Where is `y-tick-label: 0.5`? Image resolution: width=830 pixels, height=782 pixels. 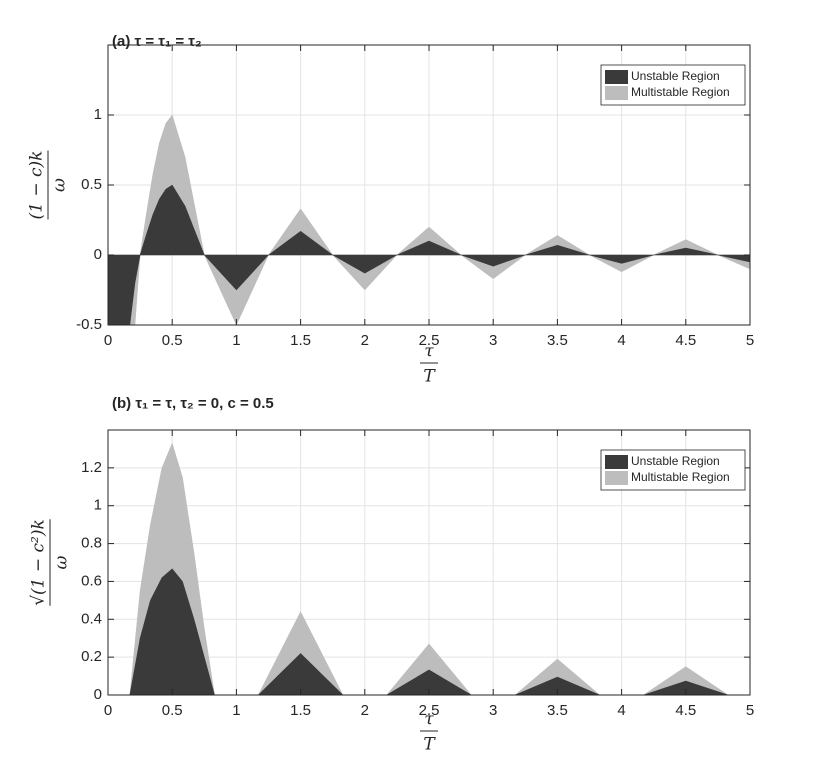
y-tick-label: 0.5 is located at coordinates (91, 184).